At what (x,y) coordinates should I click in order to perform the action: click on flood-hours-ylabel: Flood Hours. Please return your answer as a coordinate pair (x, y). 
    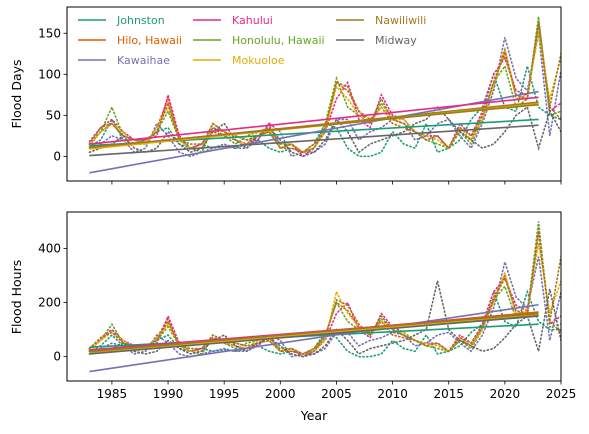
    Looking at the image, I should click on (16, 297).